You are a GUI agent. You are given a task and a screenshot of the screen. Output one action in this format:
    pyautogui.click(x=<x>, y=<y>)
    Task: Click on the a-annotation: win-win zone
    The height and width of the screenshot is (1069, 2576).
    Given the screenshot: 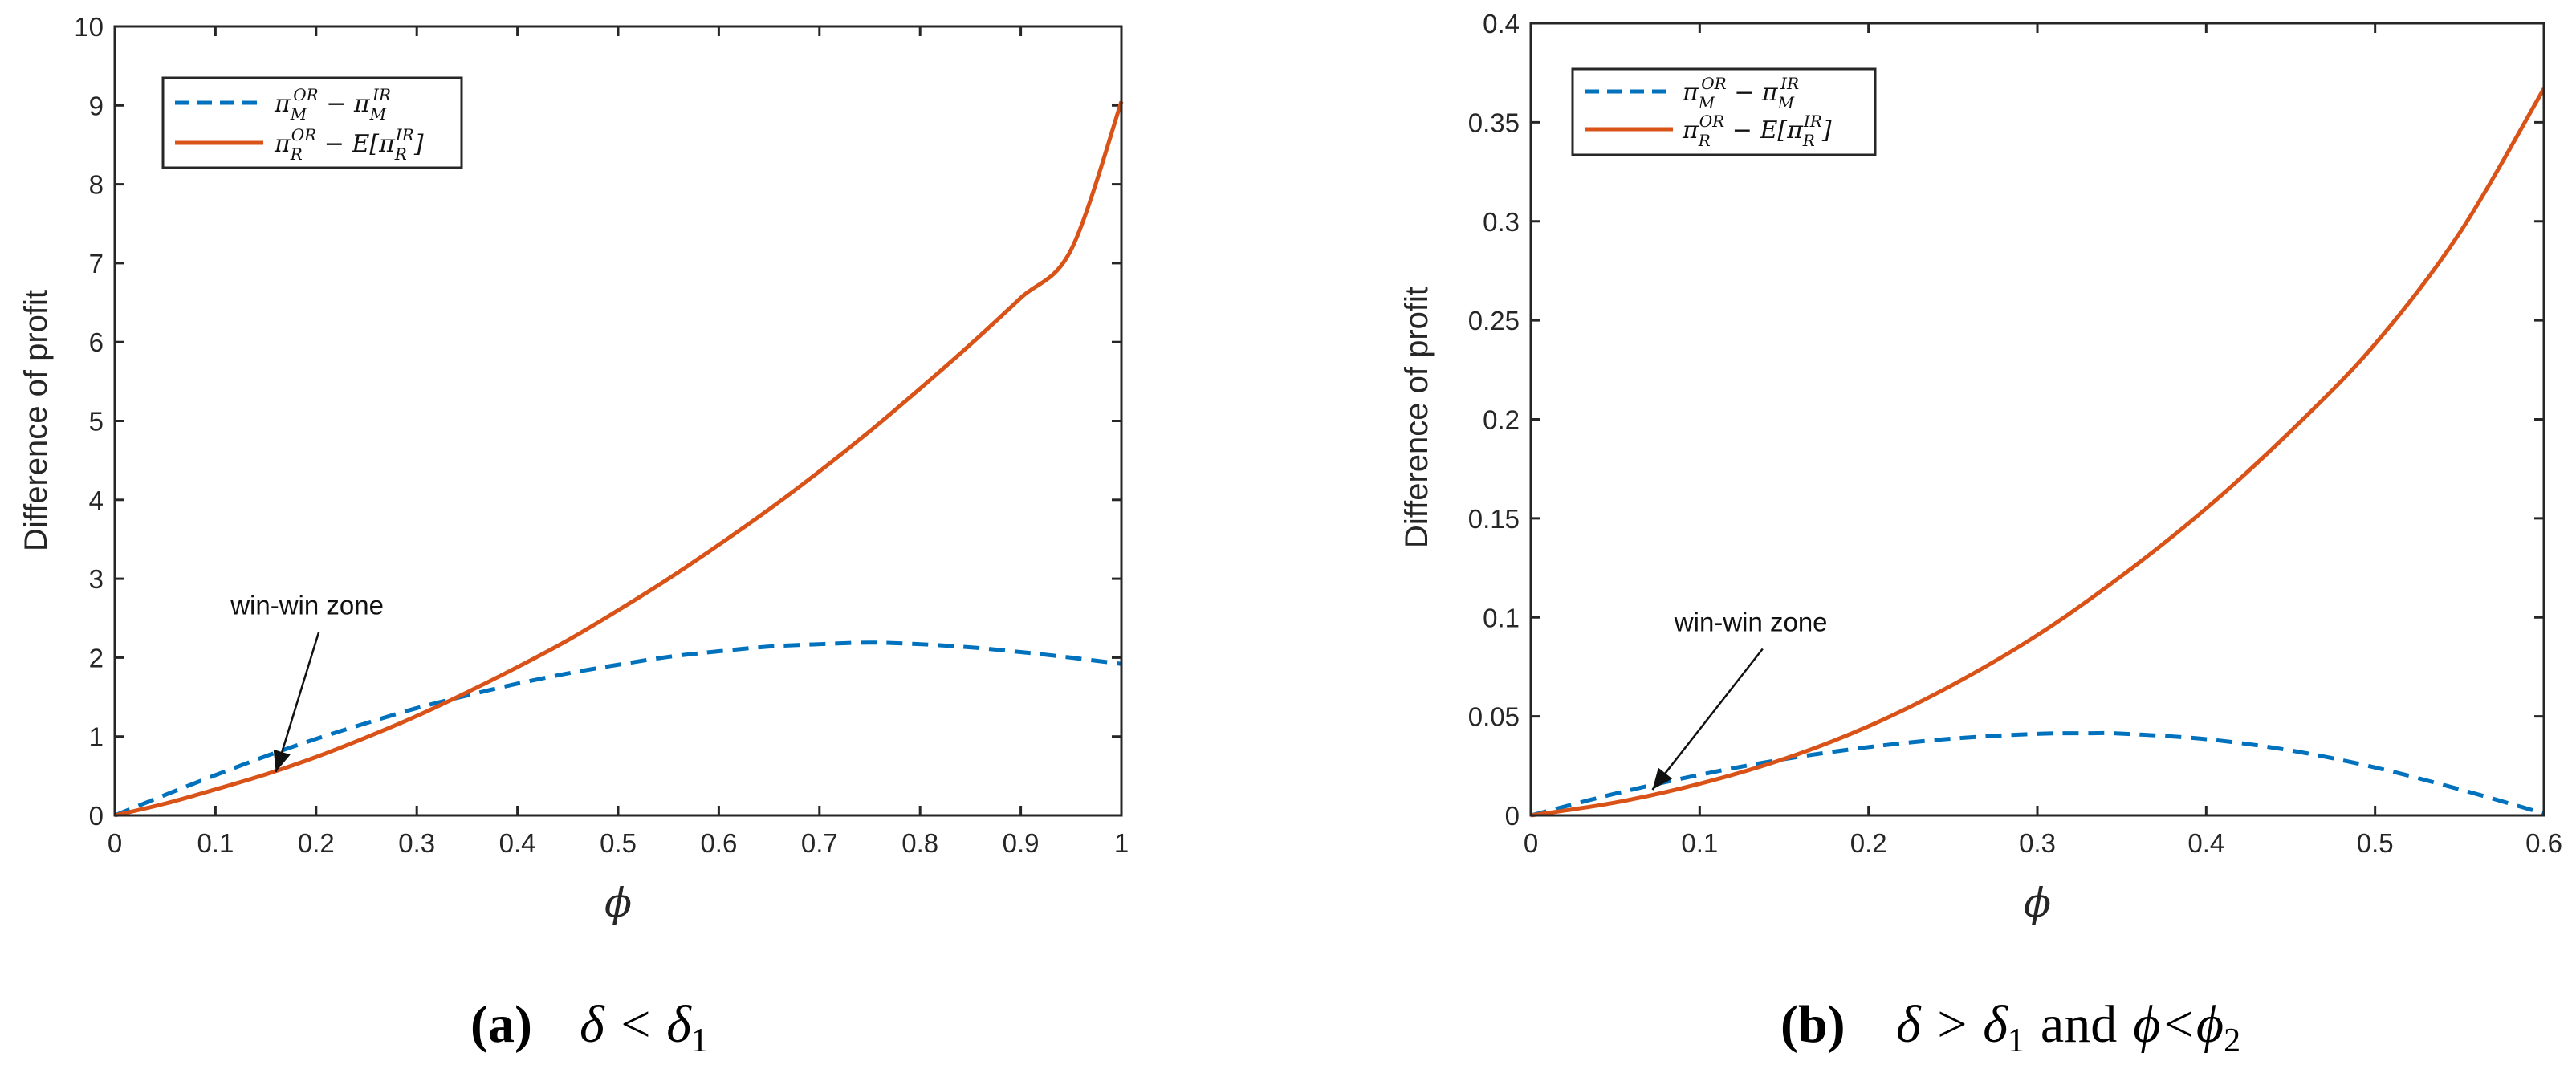 What is the action you would take?
    pyautogui.click(x=307, y=681)
    